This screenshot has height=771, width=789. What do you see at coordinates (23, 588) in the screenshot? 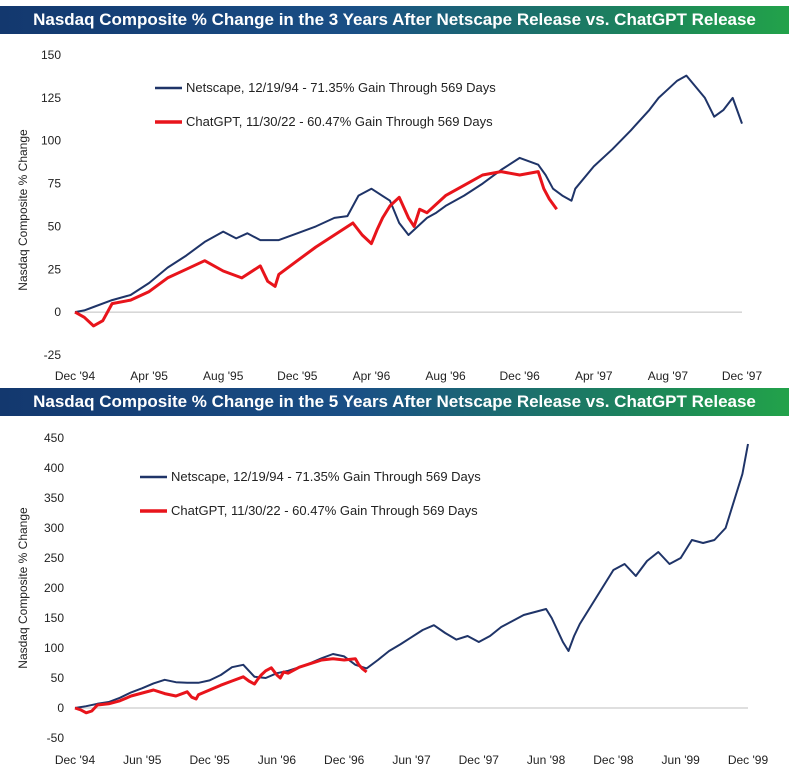
I see `chart-2-y-axis-label: Nasdaq Composite % Change` at bounding box center [23, 588].